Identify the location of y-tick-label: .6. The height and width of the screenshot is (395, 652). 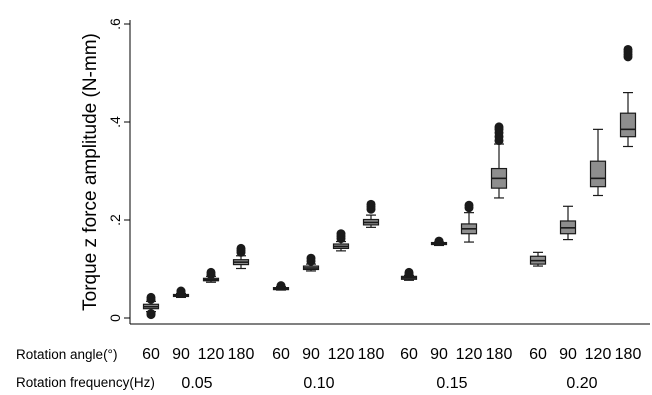
(115, 24).